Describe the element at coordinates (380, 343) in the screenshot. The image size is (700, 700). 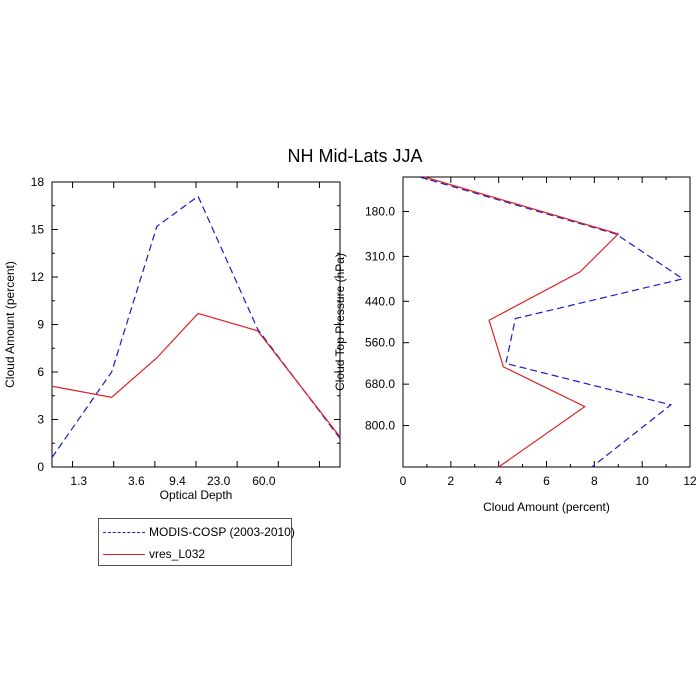
I see `right-ytick-label: 560.0` at that location.